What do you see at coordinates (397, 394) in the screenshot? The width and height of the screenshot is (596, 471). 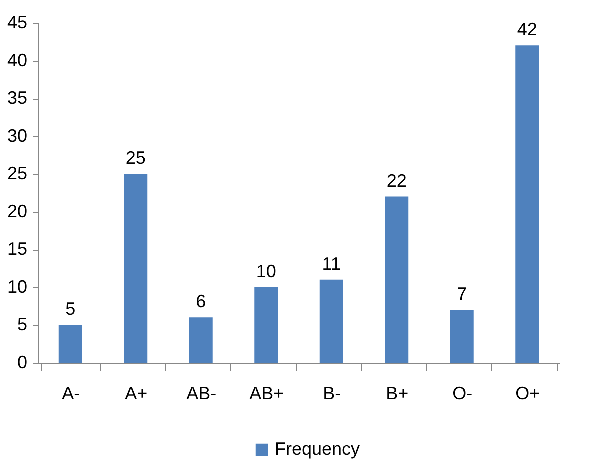 I see `x-tick-label: B+` at bounding box center [397, 394].